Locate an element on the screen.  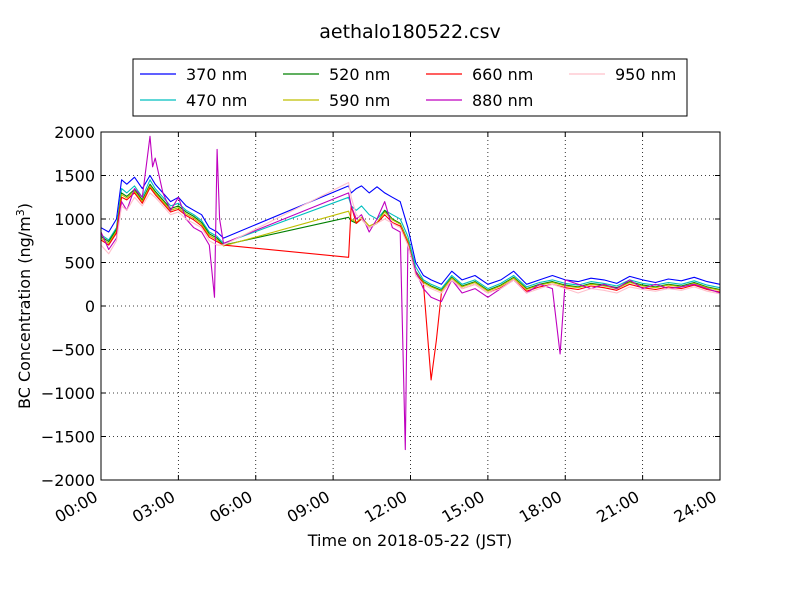
y-axis-label-superscript: 3 is located at coordinates (20, 212).